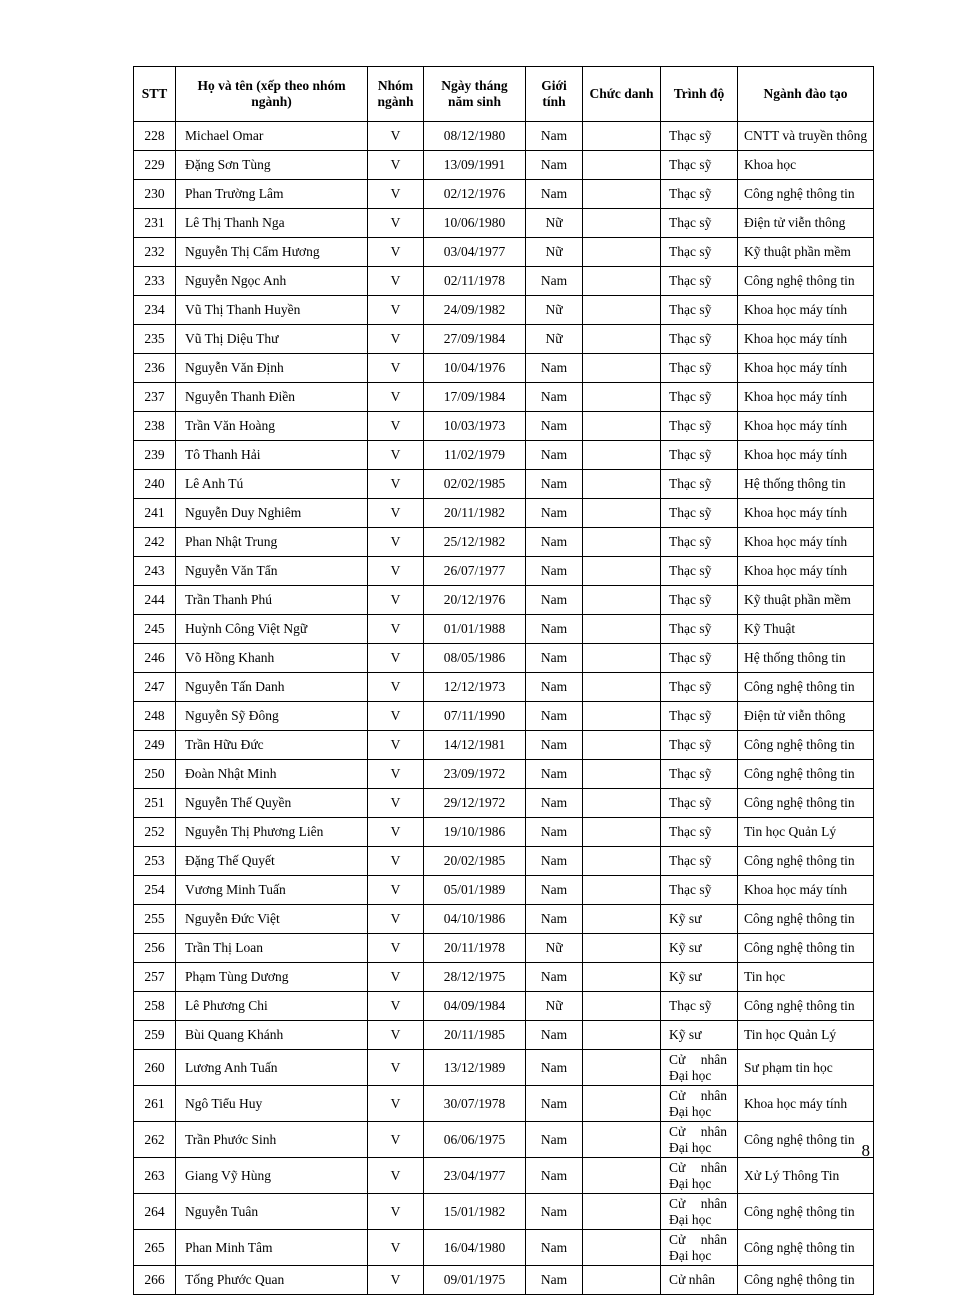  What do you see at coordinates (474, 861) in the screenshot?
I see `cell-dob: 20/02/1985` at bounding box center [474, 861].